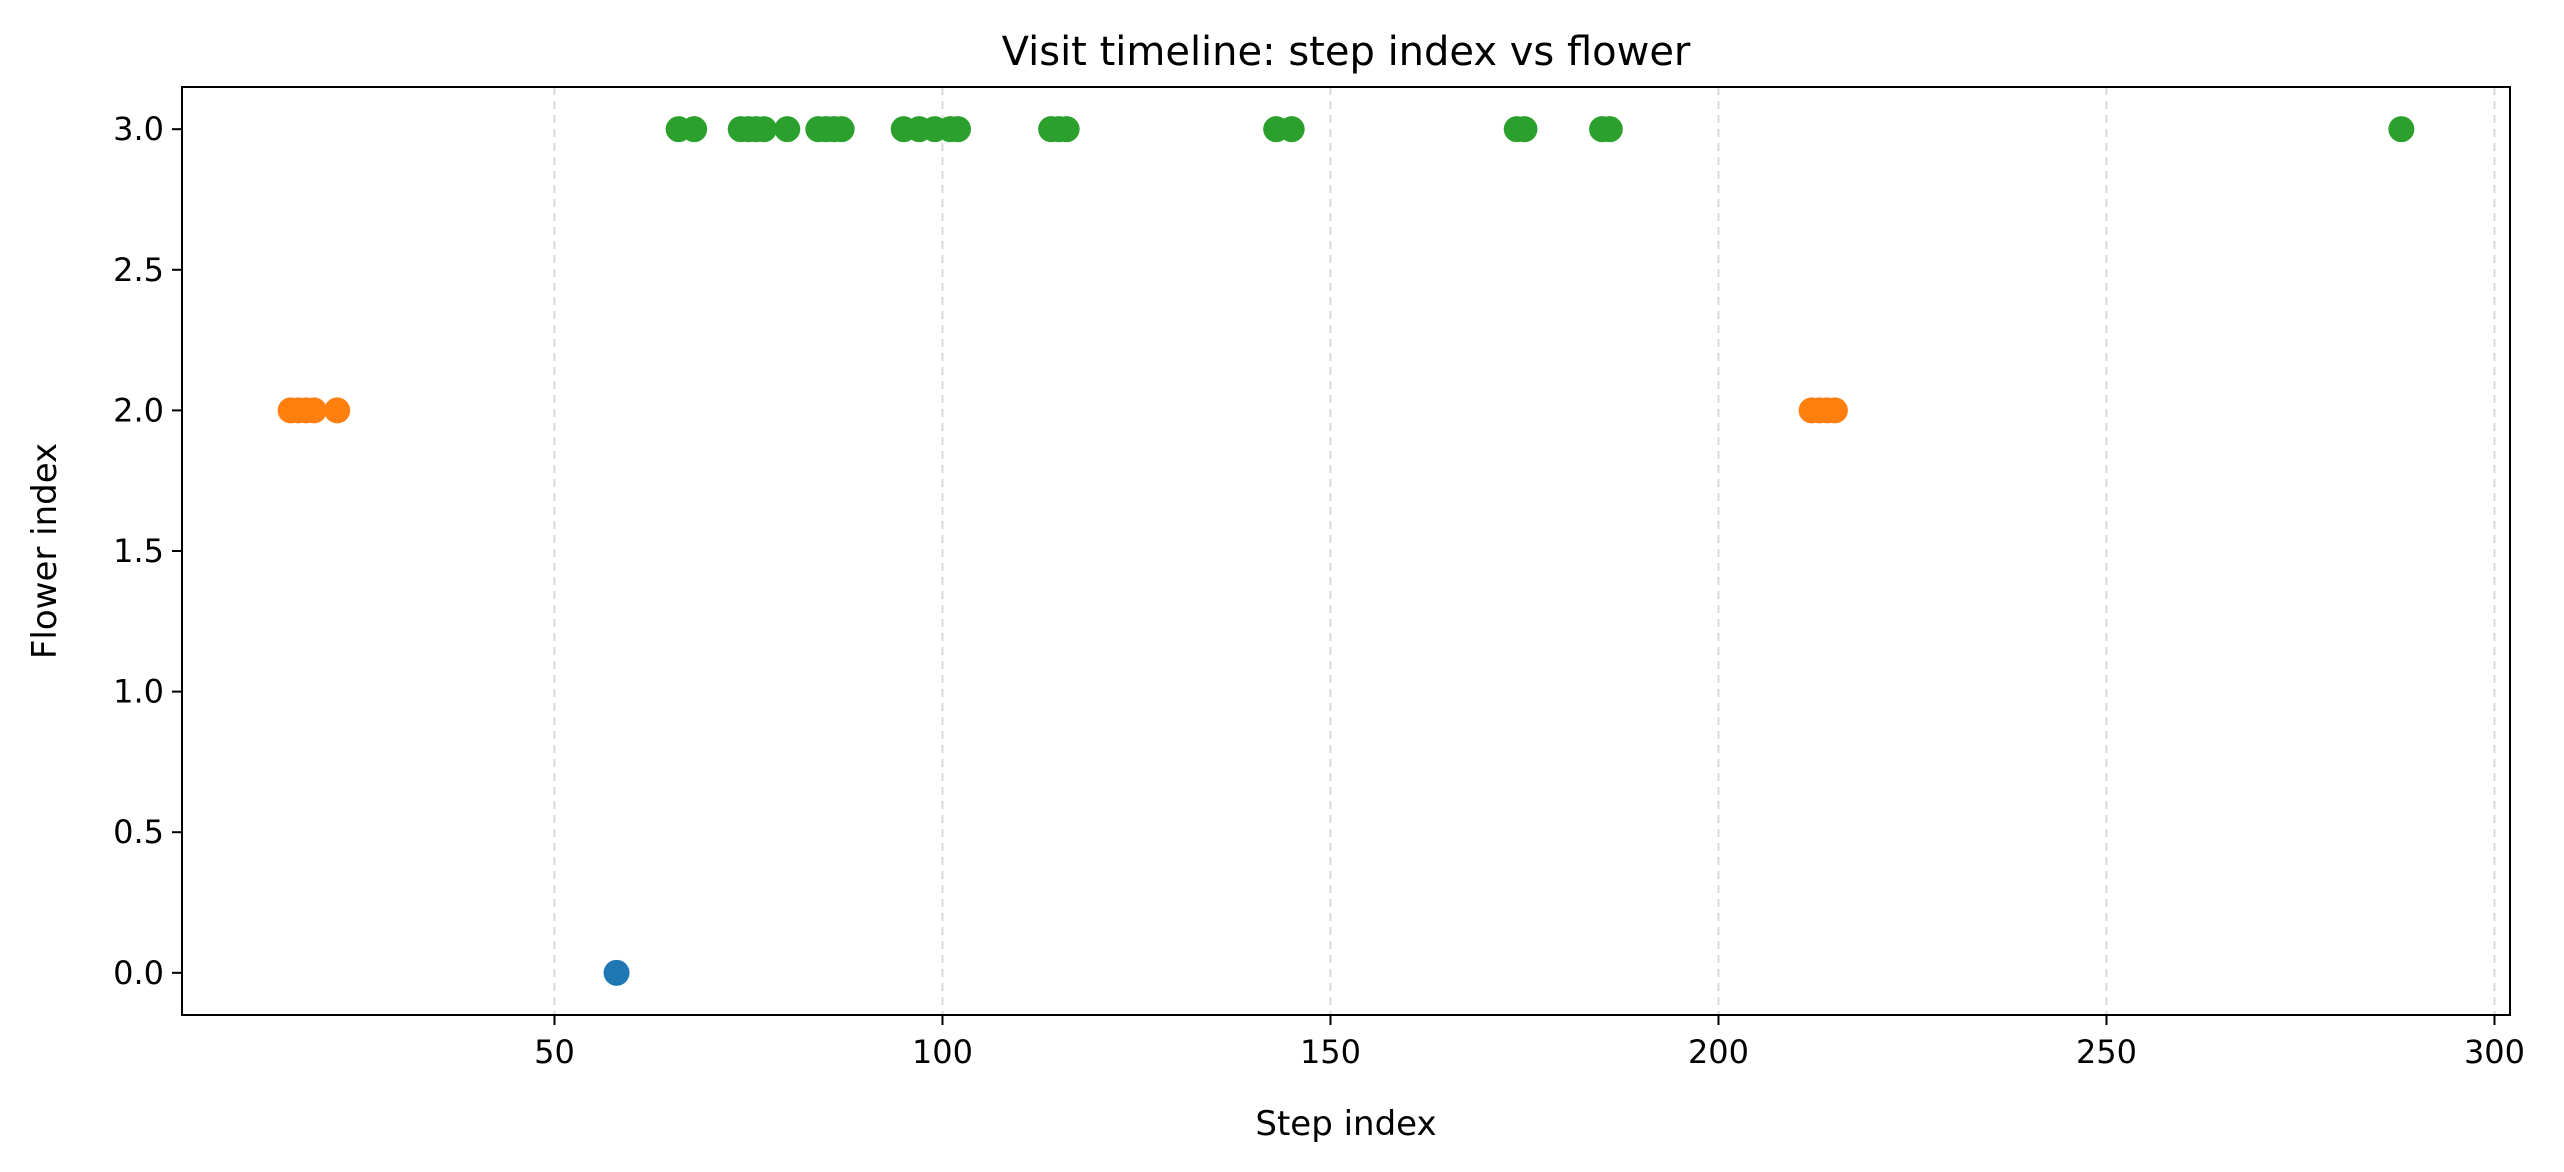  I want to click on x-axis-label: Step index, so click(1345, 1124).